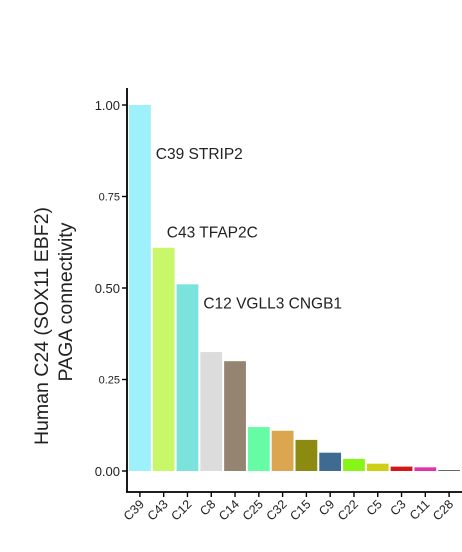 This screenshot has width=462, height=552. I want to click on y-axis-title-line-2: PAGA connectivity, so click(66, 301).